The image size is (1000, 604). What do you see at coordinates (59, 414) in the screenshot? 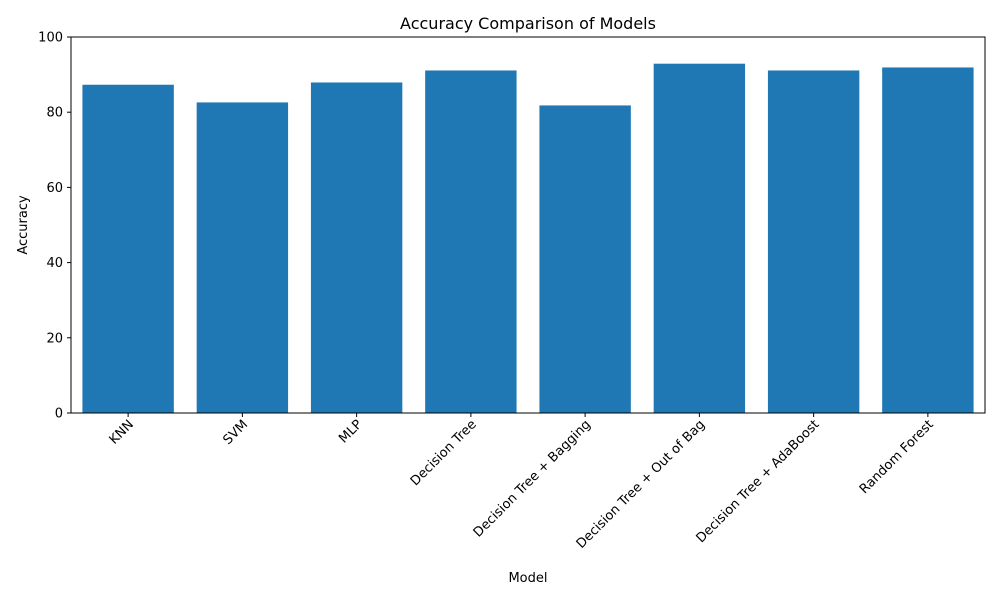
I see `y-tick-label: 0` at bounding box center [59, 414].